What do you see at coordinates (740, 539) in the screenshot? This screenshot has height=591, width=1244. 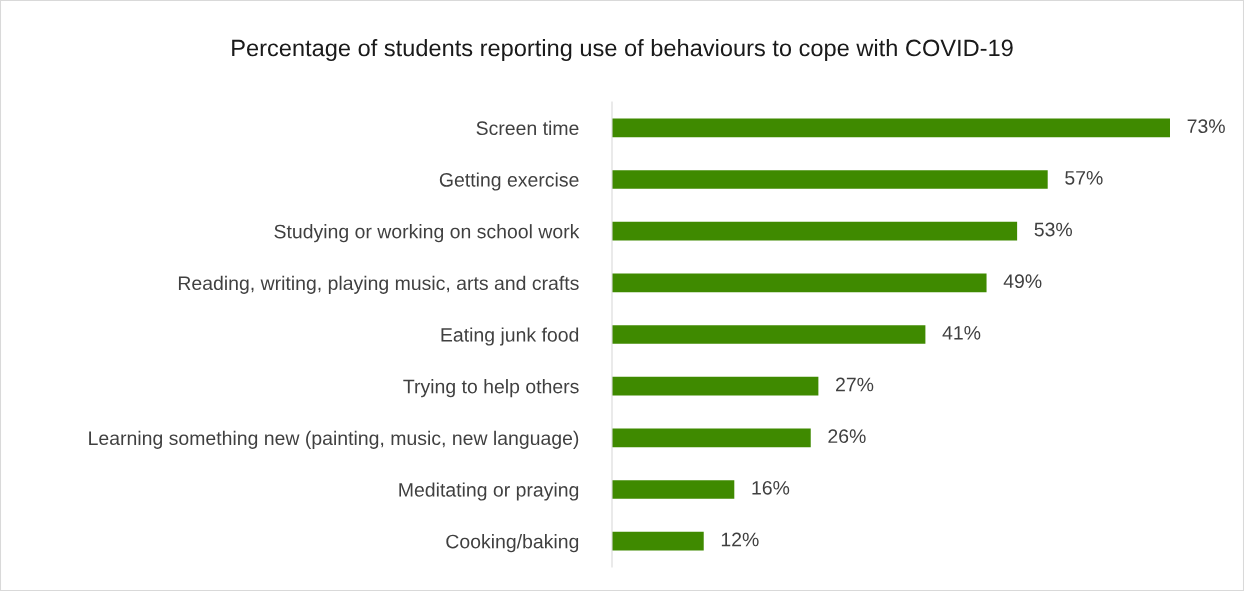 I see `data-label: 12%` at bounding box center [740, 539].